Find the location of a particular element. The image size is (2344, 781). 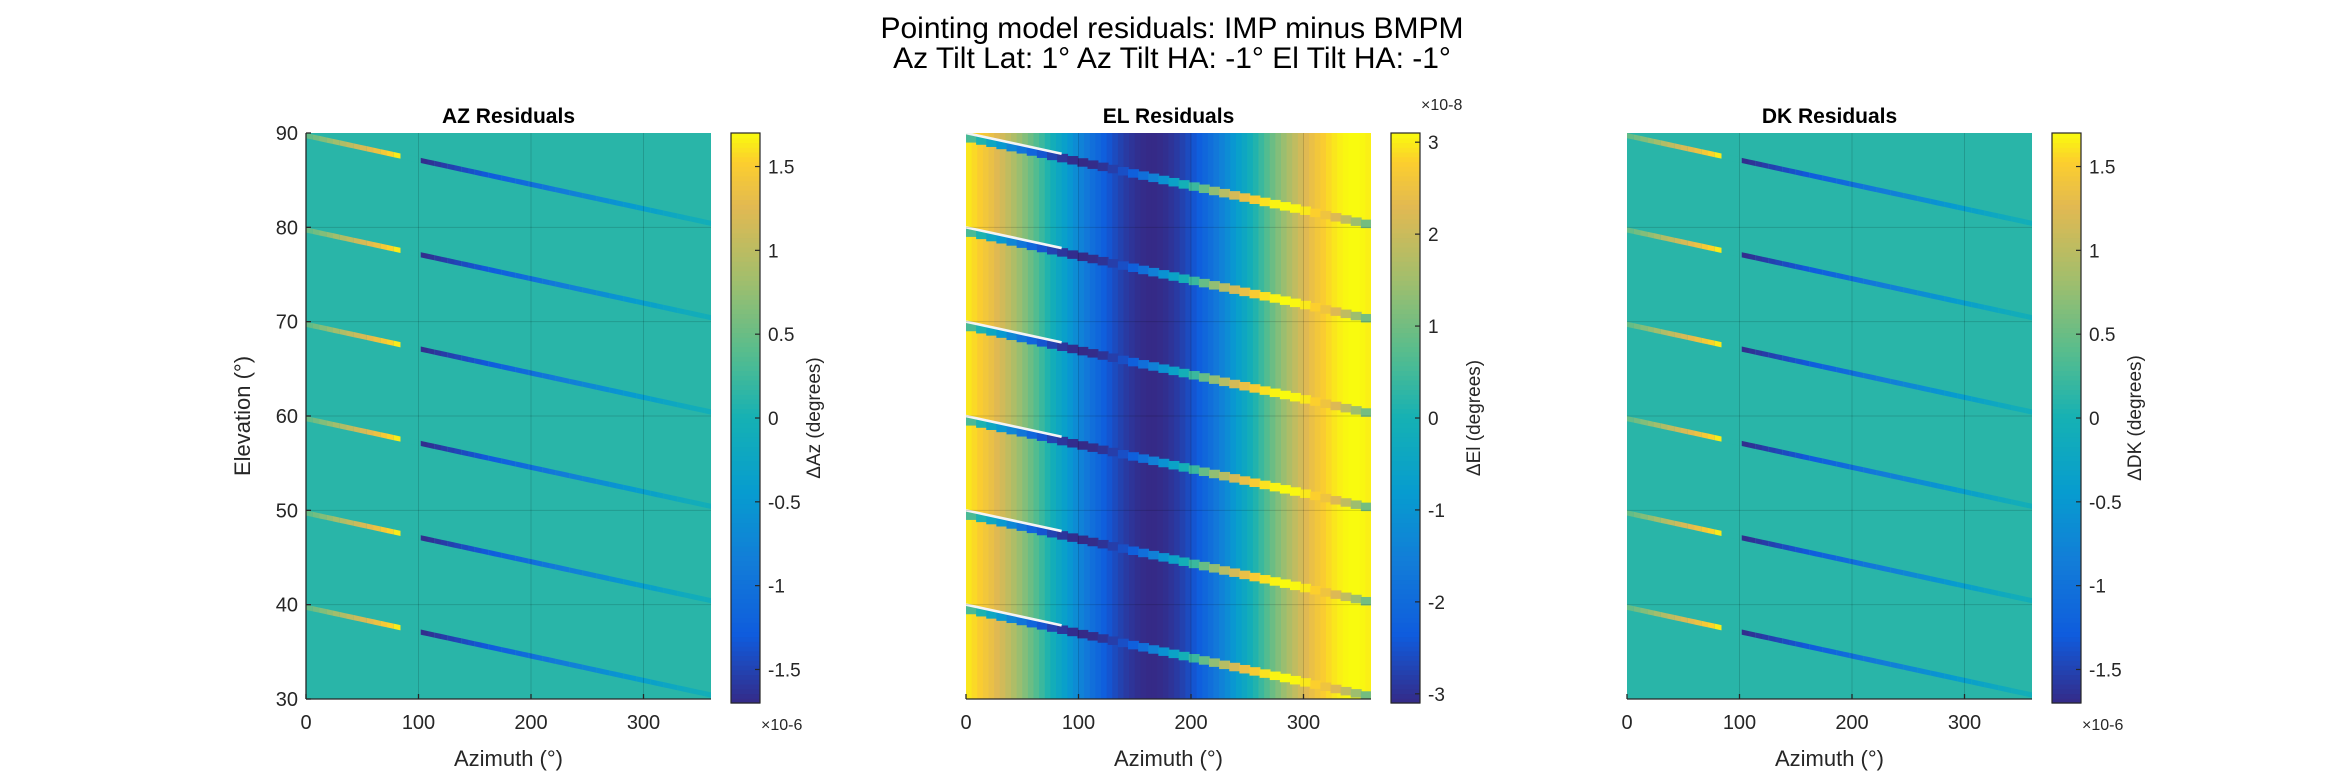

colorbar-tick-label: 1 is located at coordinates (773, 251).